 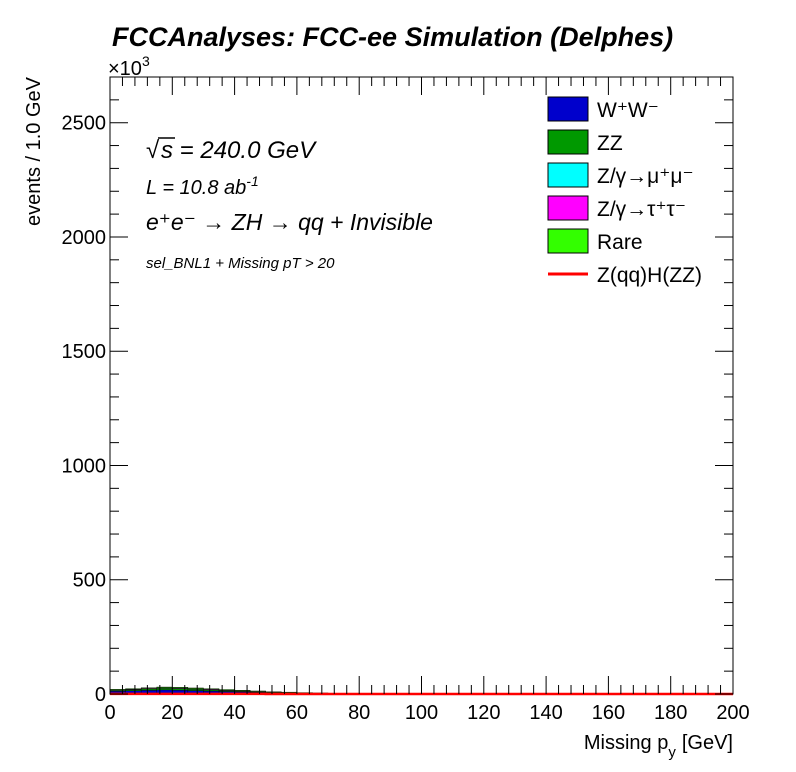 What do you see at coordinates (645, 176) in the screenshot?
I see `legend-label: Z/γ→μ⁺μ⁻` at bounding box center [645, 176].